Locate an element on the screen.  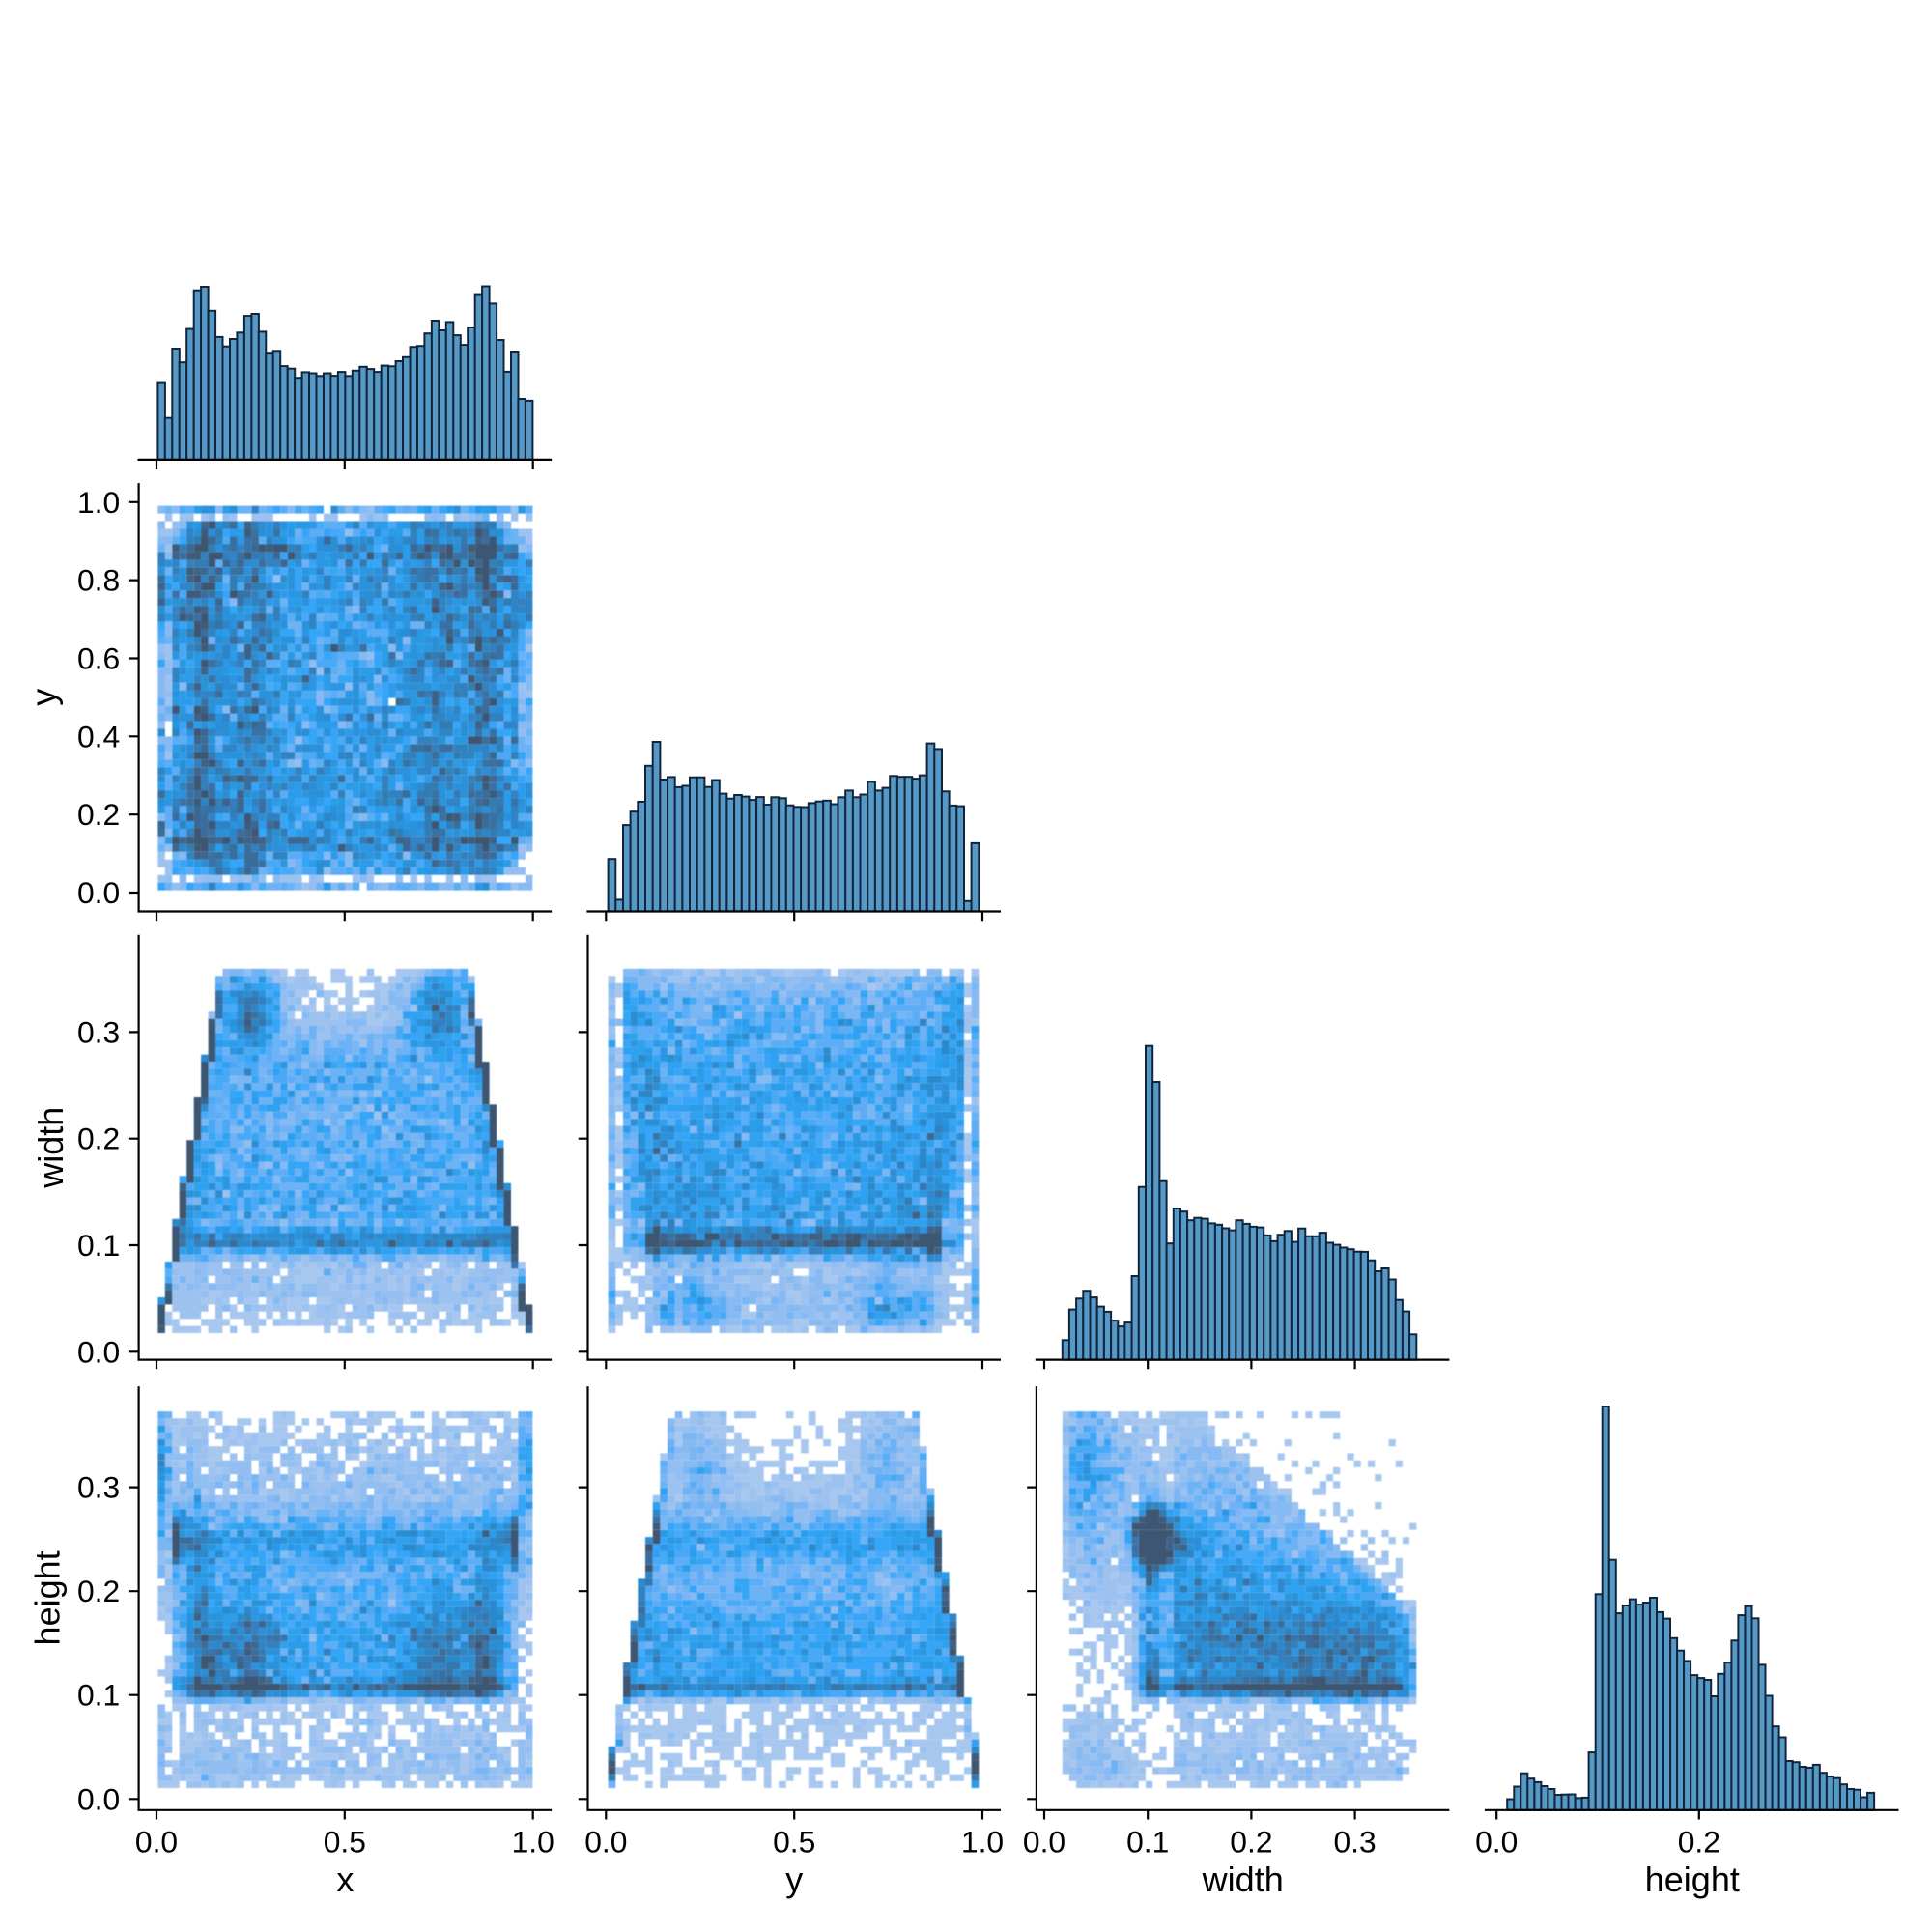
svg-text: 0.8 is located at coordinates (98, 580).